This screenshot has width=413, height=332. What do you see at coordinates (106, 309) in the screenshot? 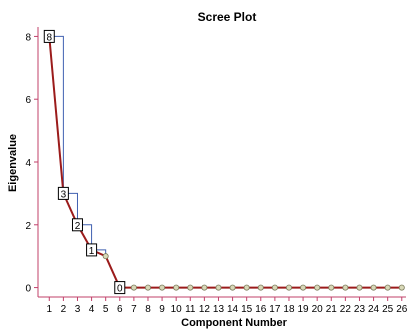
I see `x-tick-label: 5` at bounding box center [106, 309].